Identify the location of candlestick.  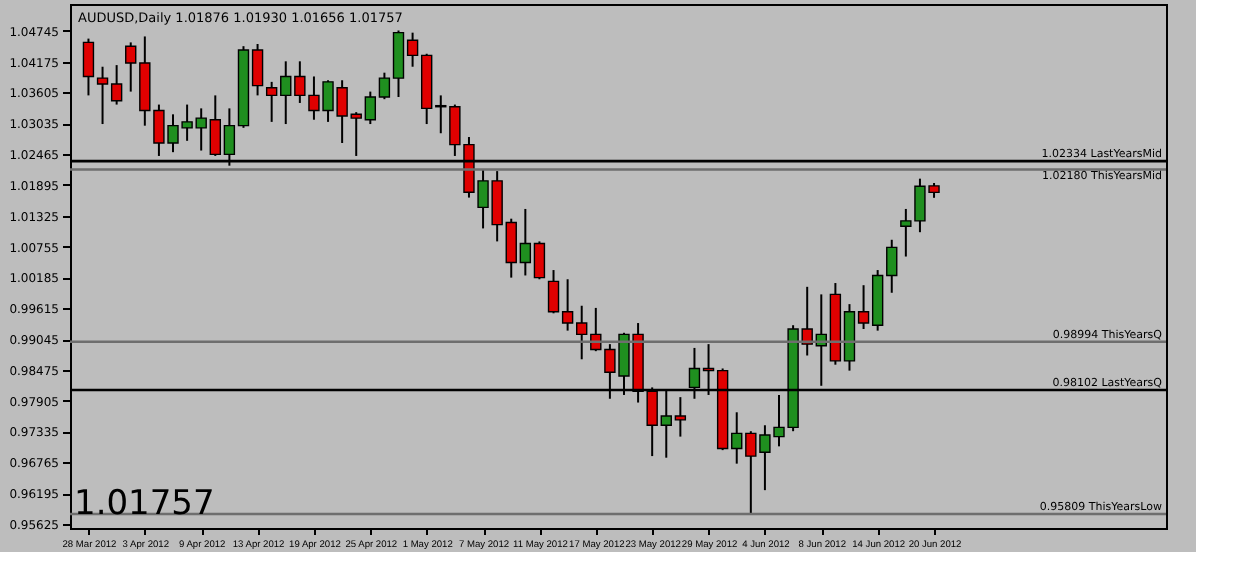
(88, 67).